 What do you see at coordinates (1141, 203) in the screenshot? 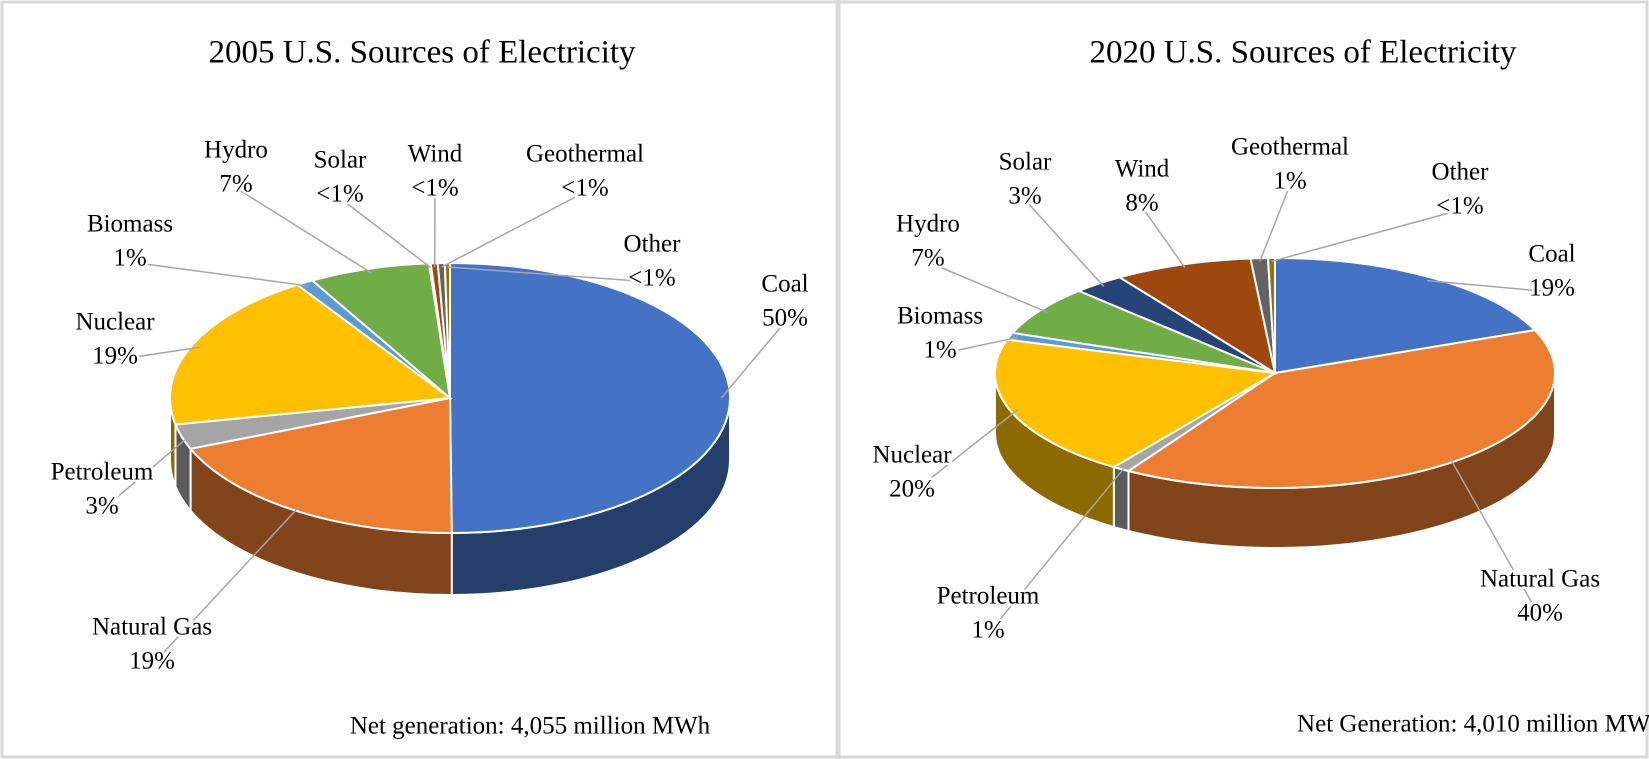
I see `value-label: 8%` at bounding box center [1141, 203].